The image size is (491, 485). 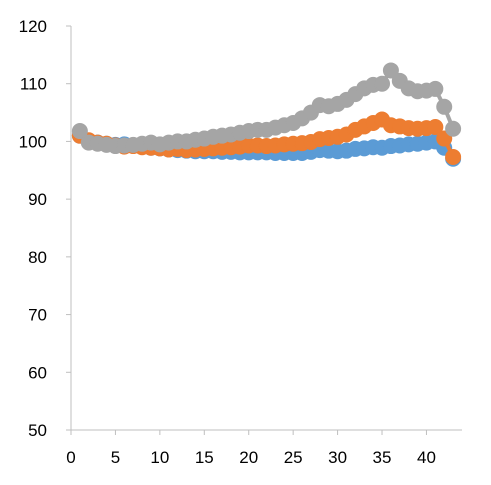 What do you see at coordinates (426, 457) in the screenshot?
I see `x-tick-label: 40` at bounding box center [426, 457].